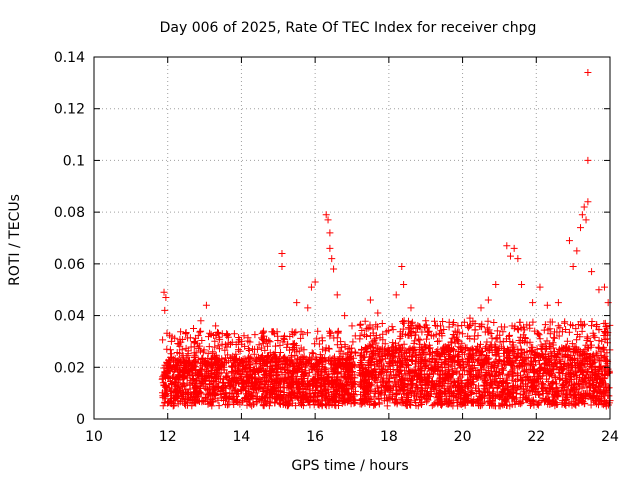 Image resolution: width=640 pixels, height=480 pixels. What do you see at coordinates (389, 437) in the screenshot?
I see `x-tick-label: 18` at bounding box center [389, 437].